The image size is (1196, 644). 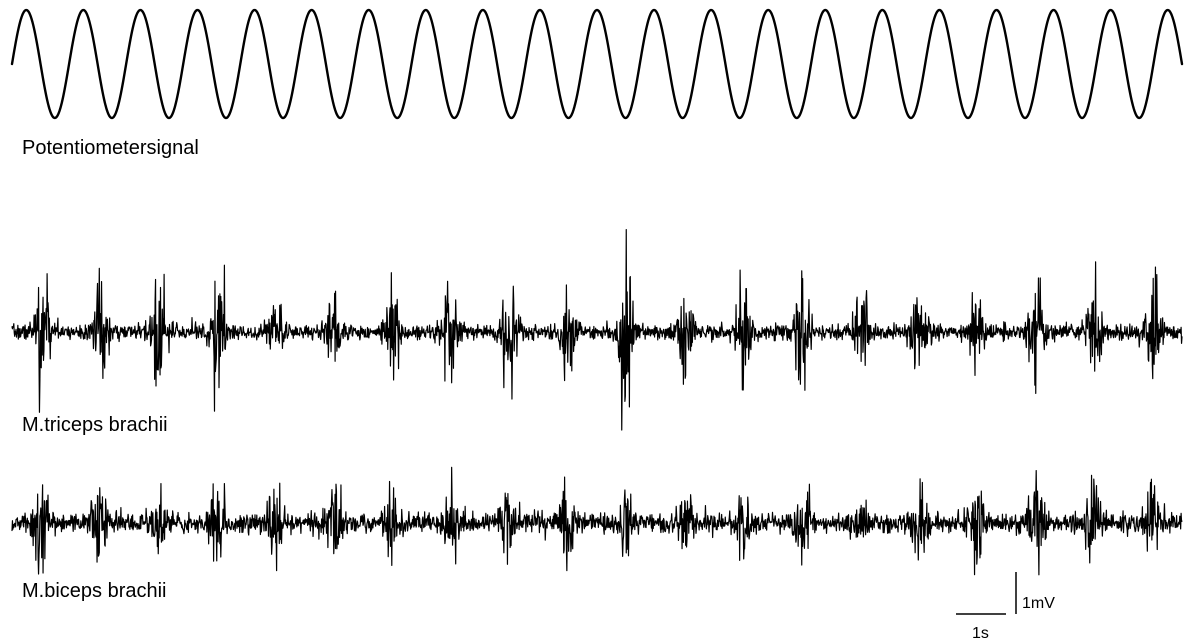 I want to click on potentiometer-signal-label: Potentiometersignal, so click(x=110, y=148).